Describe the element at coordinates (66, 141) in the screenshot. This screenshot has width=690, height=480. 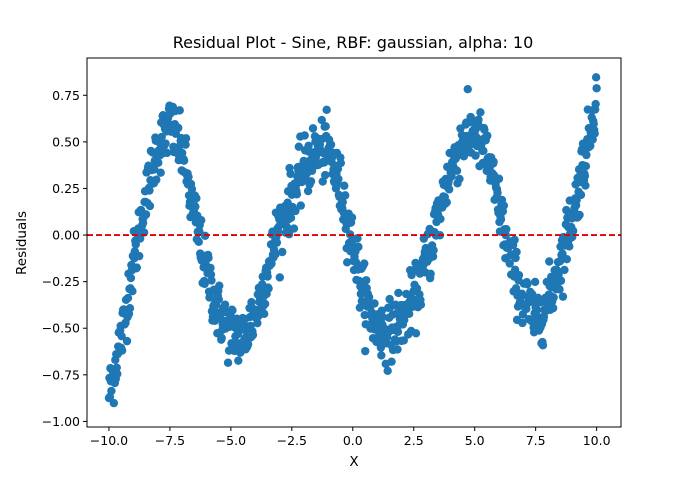
I see `y-tick-label: 0.50` at that location.